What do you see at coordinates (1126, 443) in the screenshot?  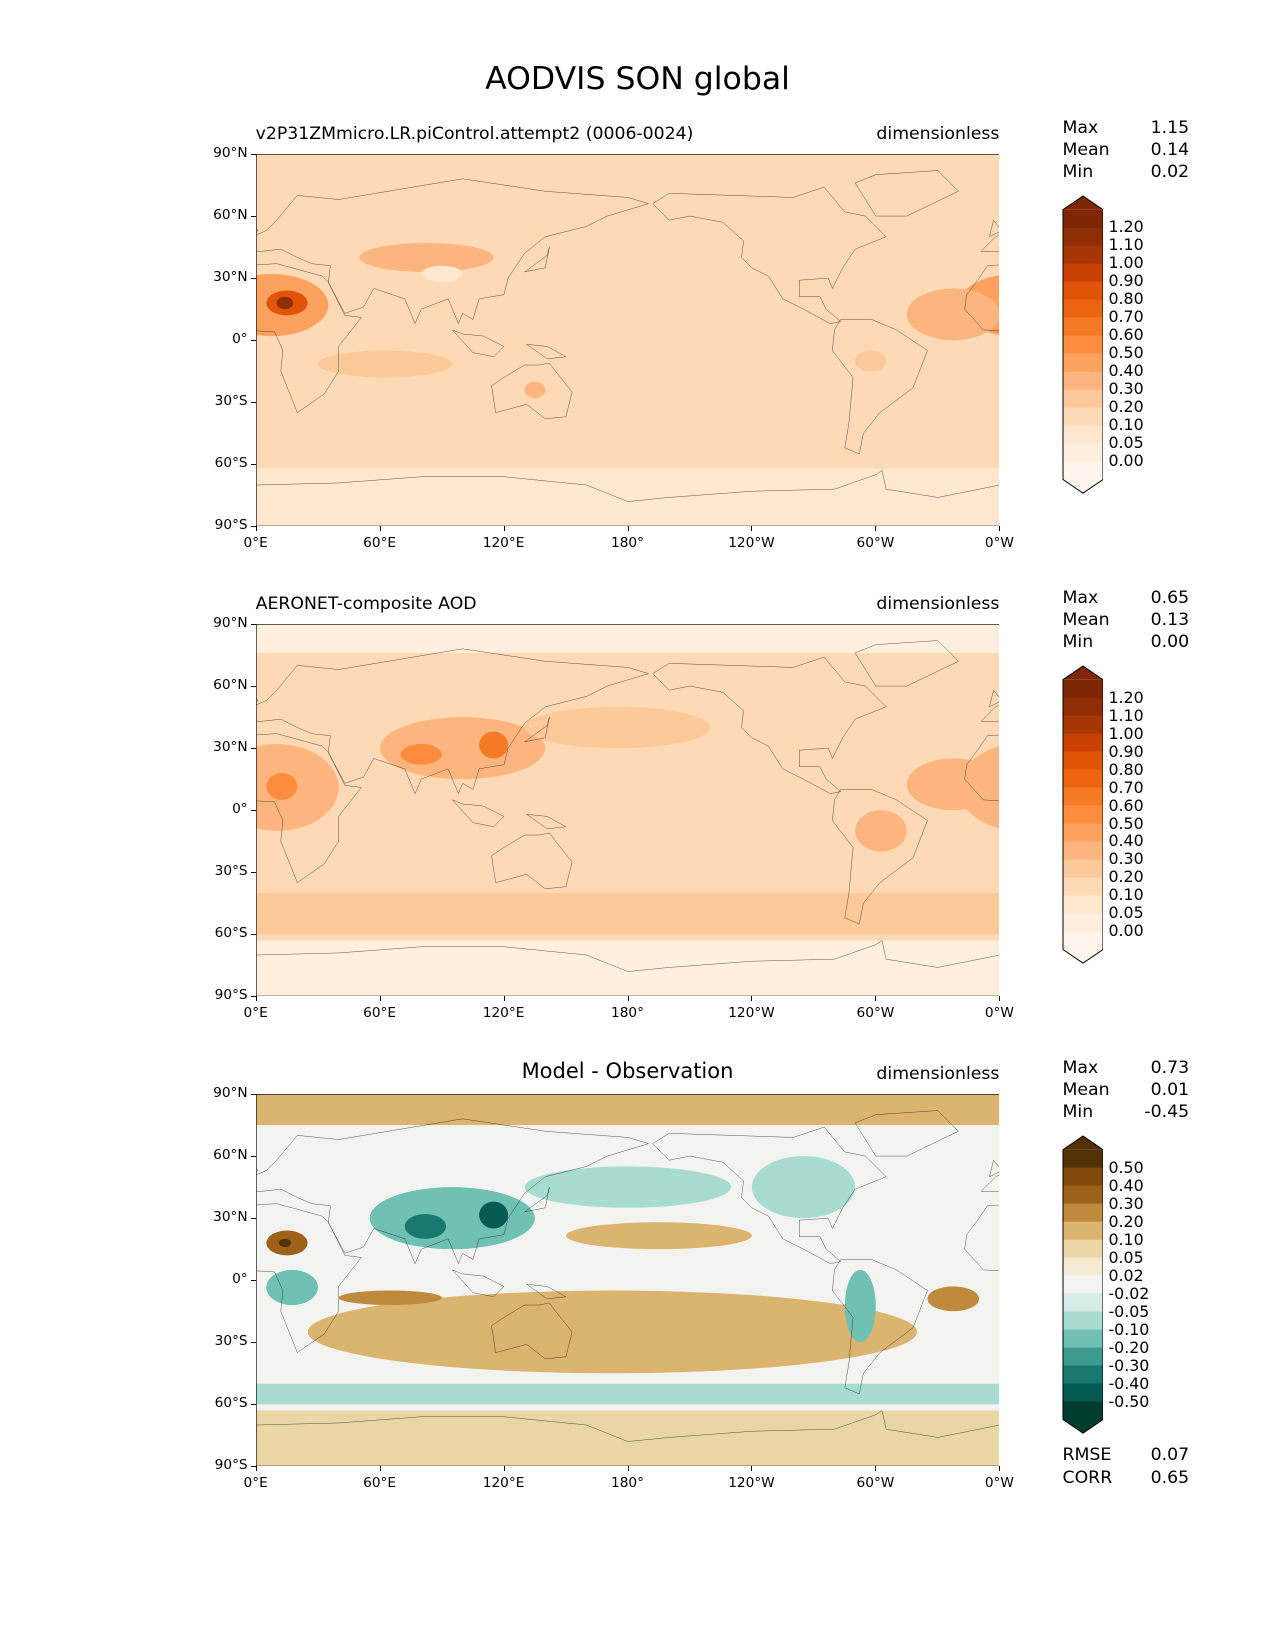 I see `colorbar-tick-label: 0.05` at bounding box center [1126, 443].